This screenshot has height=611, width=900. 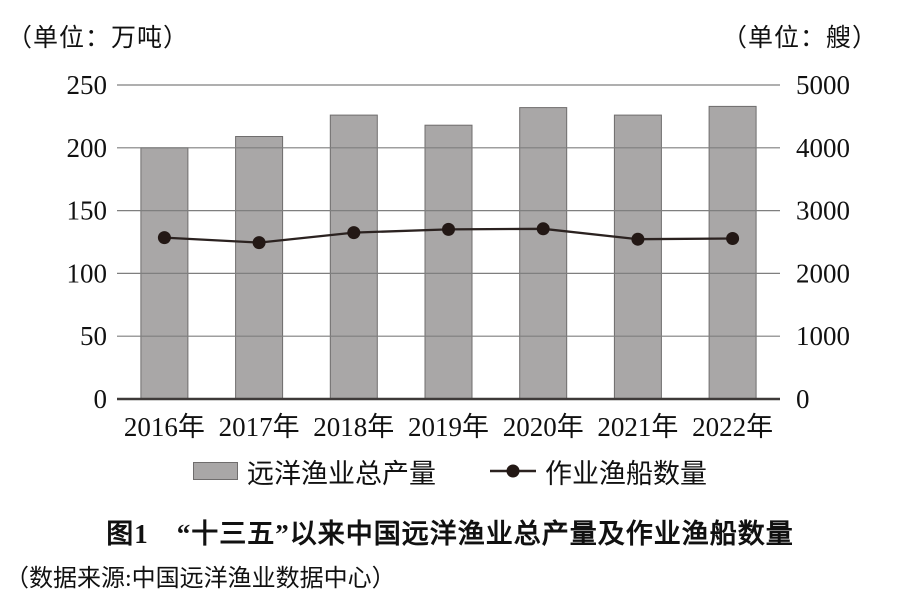 I want to click on left-tick-200: 200, so click(x=87, y=148).